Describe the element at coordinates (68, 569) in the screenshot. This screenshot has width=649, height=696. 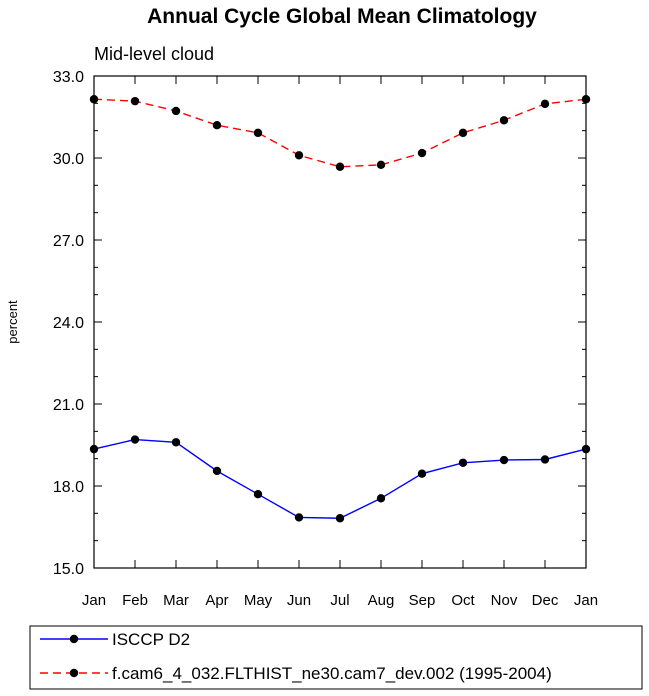
I see `y-tick-label: 15.0` at that location.